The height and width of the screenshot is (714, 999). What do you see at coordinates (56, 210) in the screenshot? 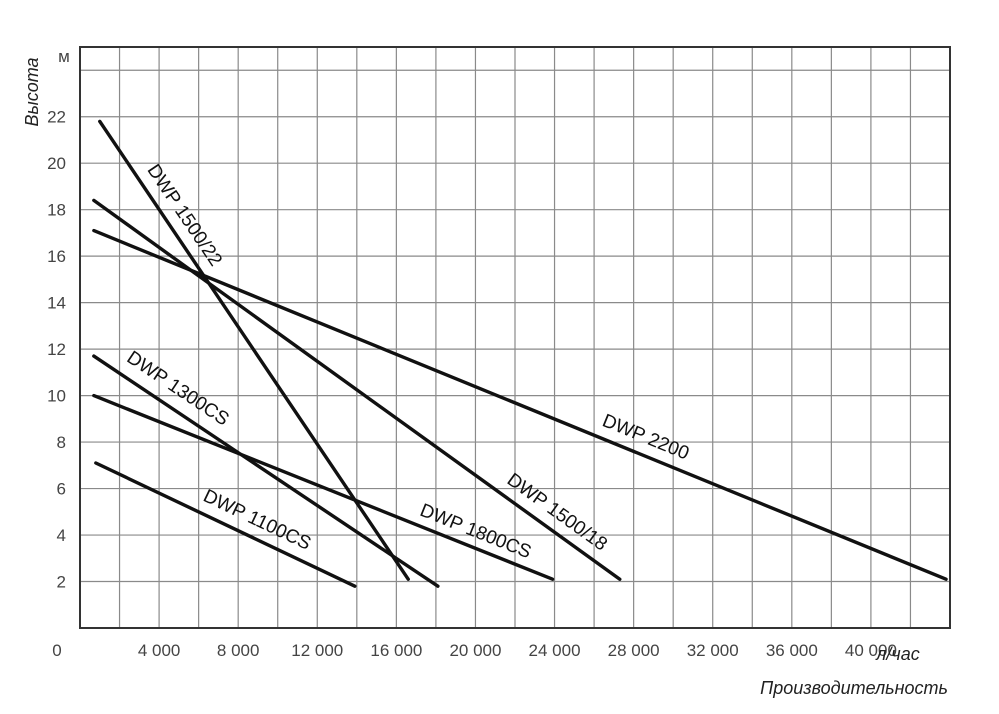
I see `y-tick-label: 18` at bounding box center [56, 210].